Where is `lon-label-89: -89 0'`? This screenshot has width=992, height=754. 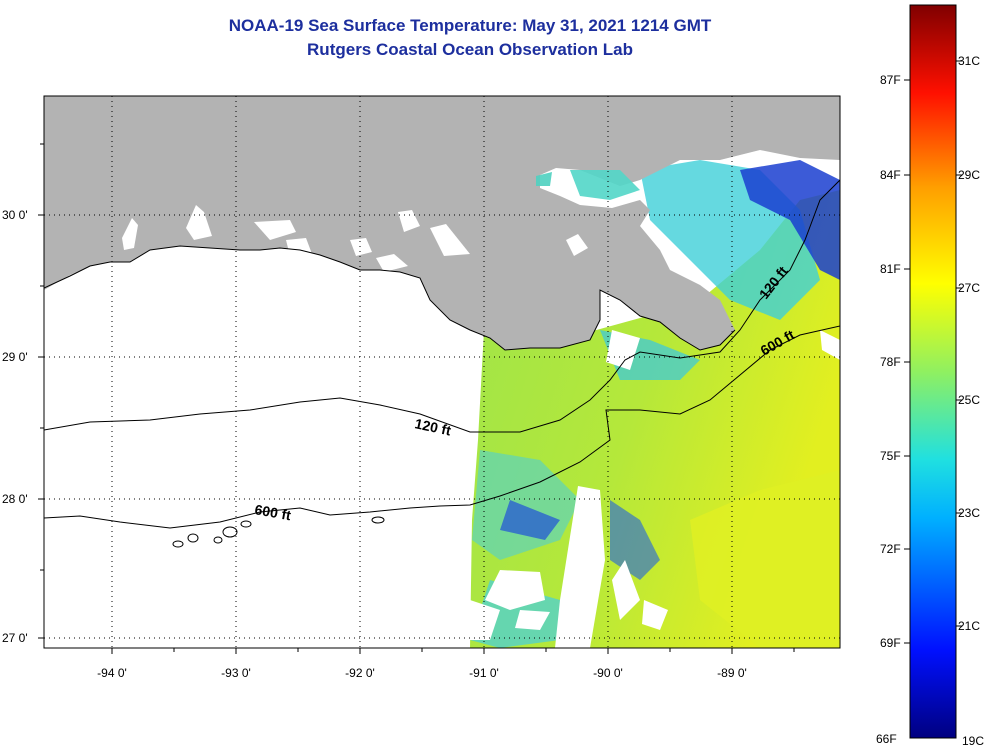
lon-label-89: -89 0' is located at coordinates (732, 673).